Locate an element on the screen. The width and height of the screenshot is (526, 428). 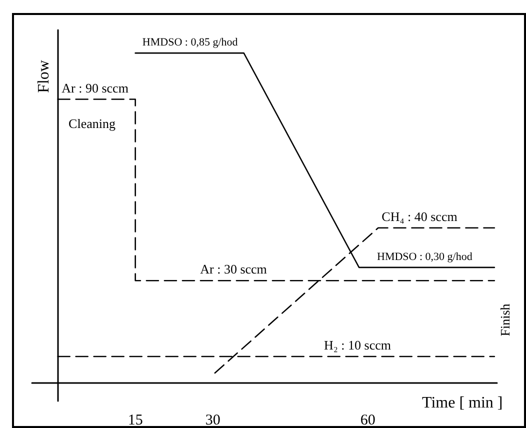
annotation: CH₄ : 40 sccm is located at coordinates (420, 216).